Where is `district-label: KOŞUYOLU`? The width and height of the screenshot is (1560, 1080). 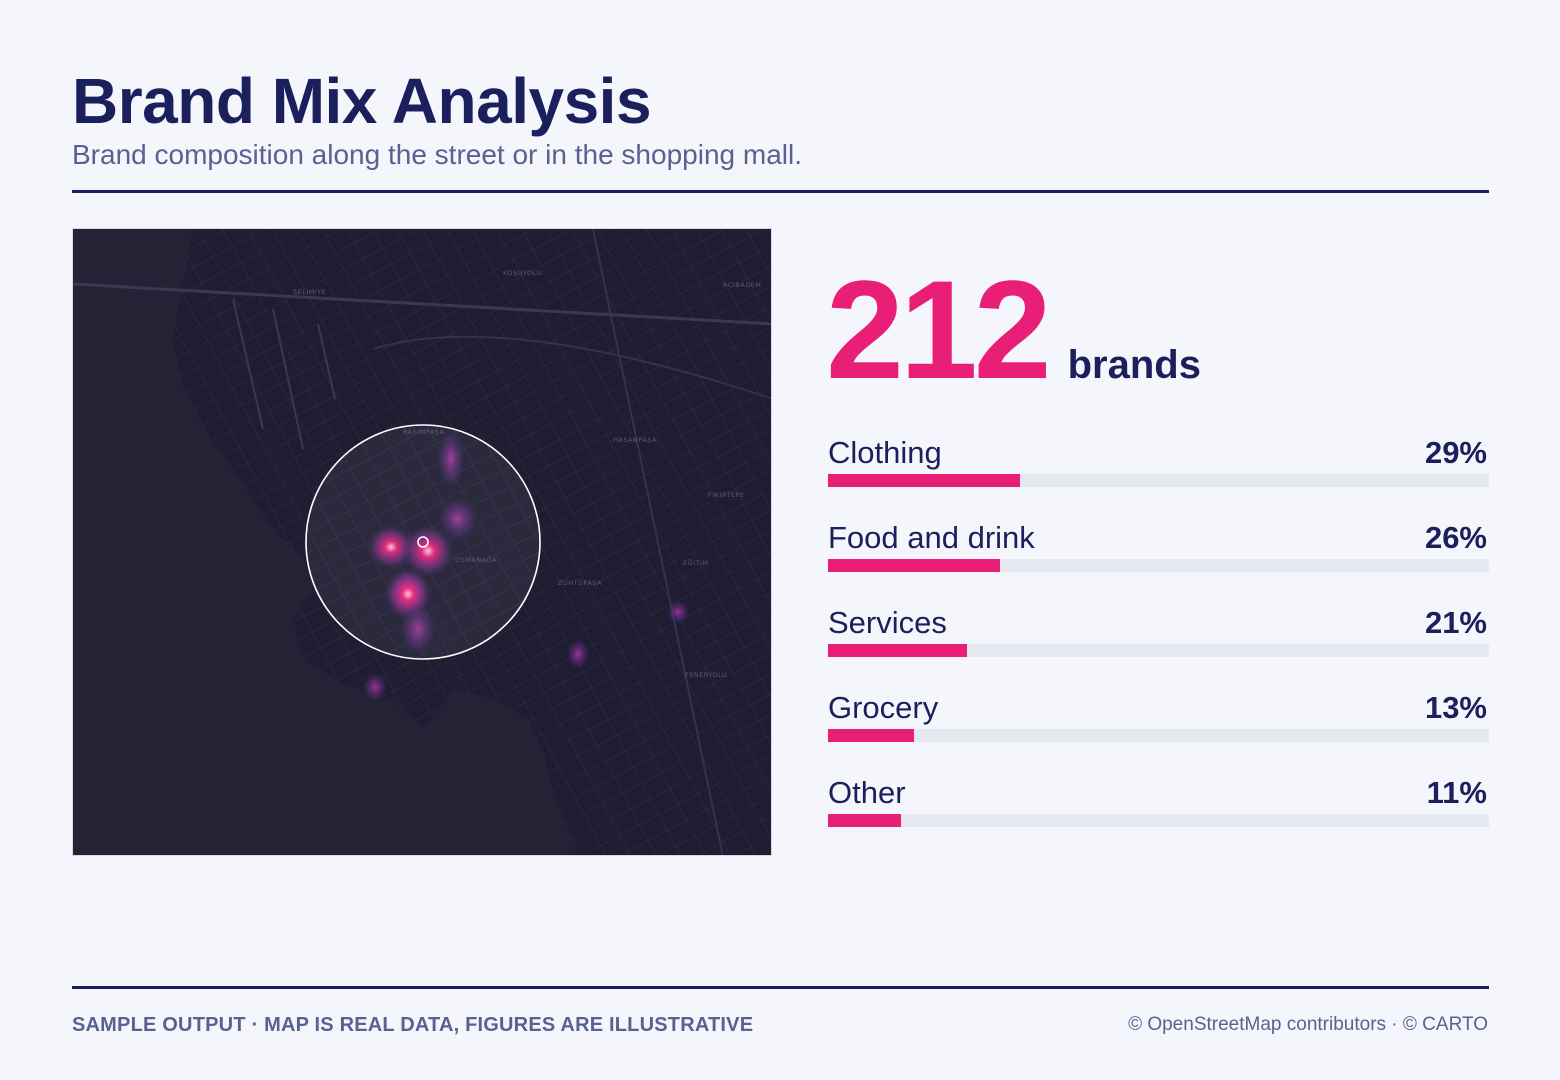 district-label: KOŞUYOLU is located at coordinates (522, 273).